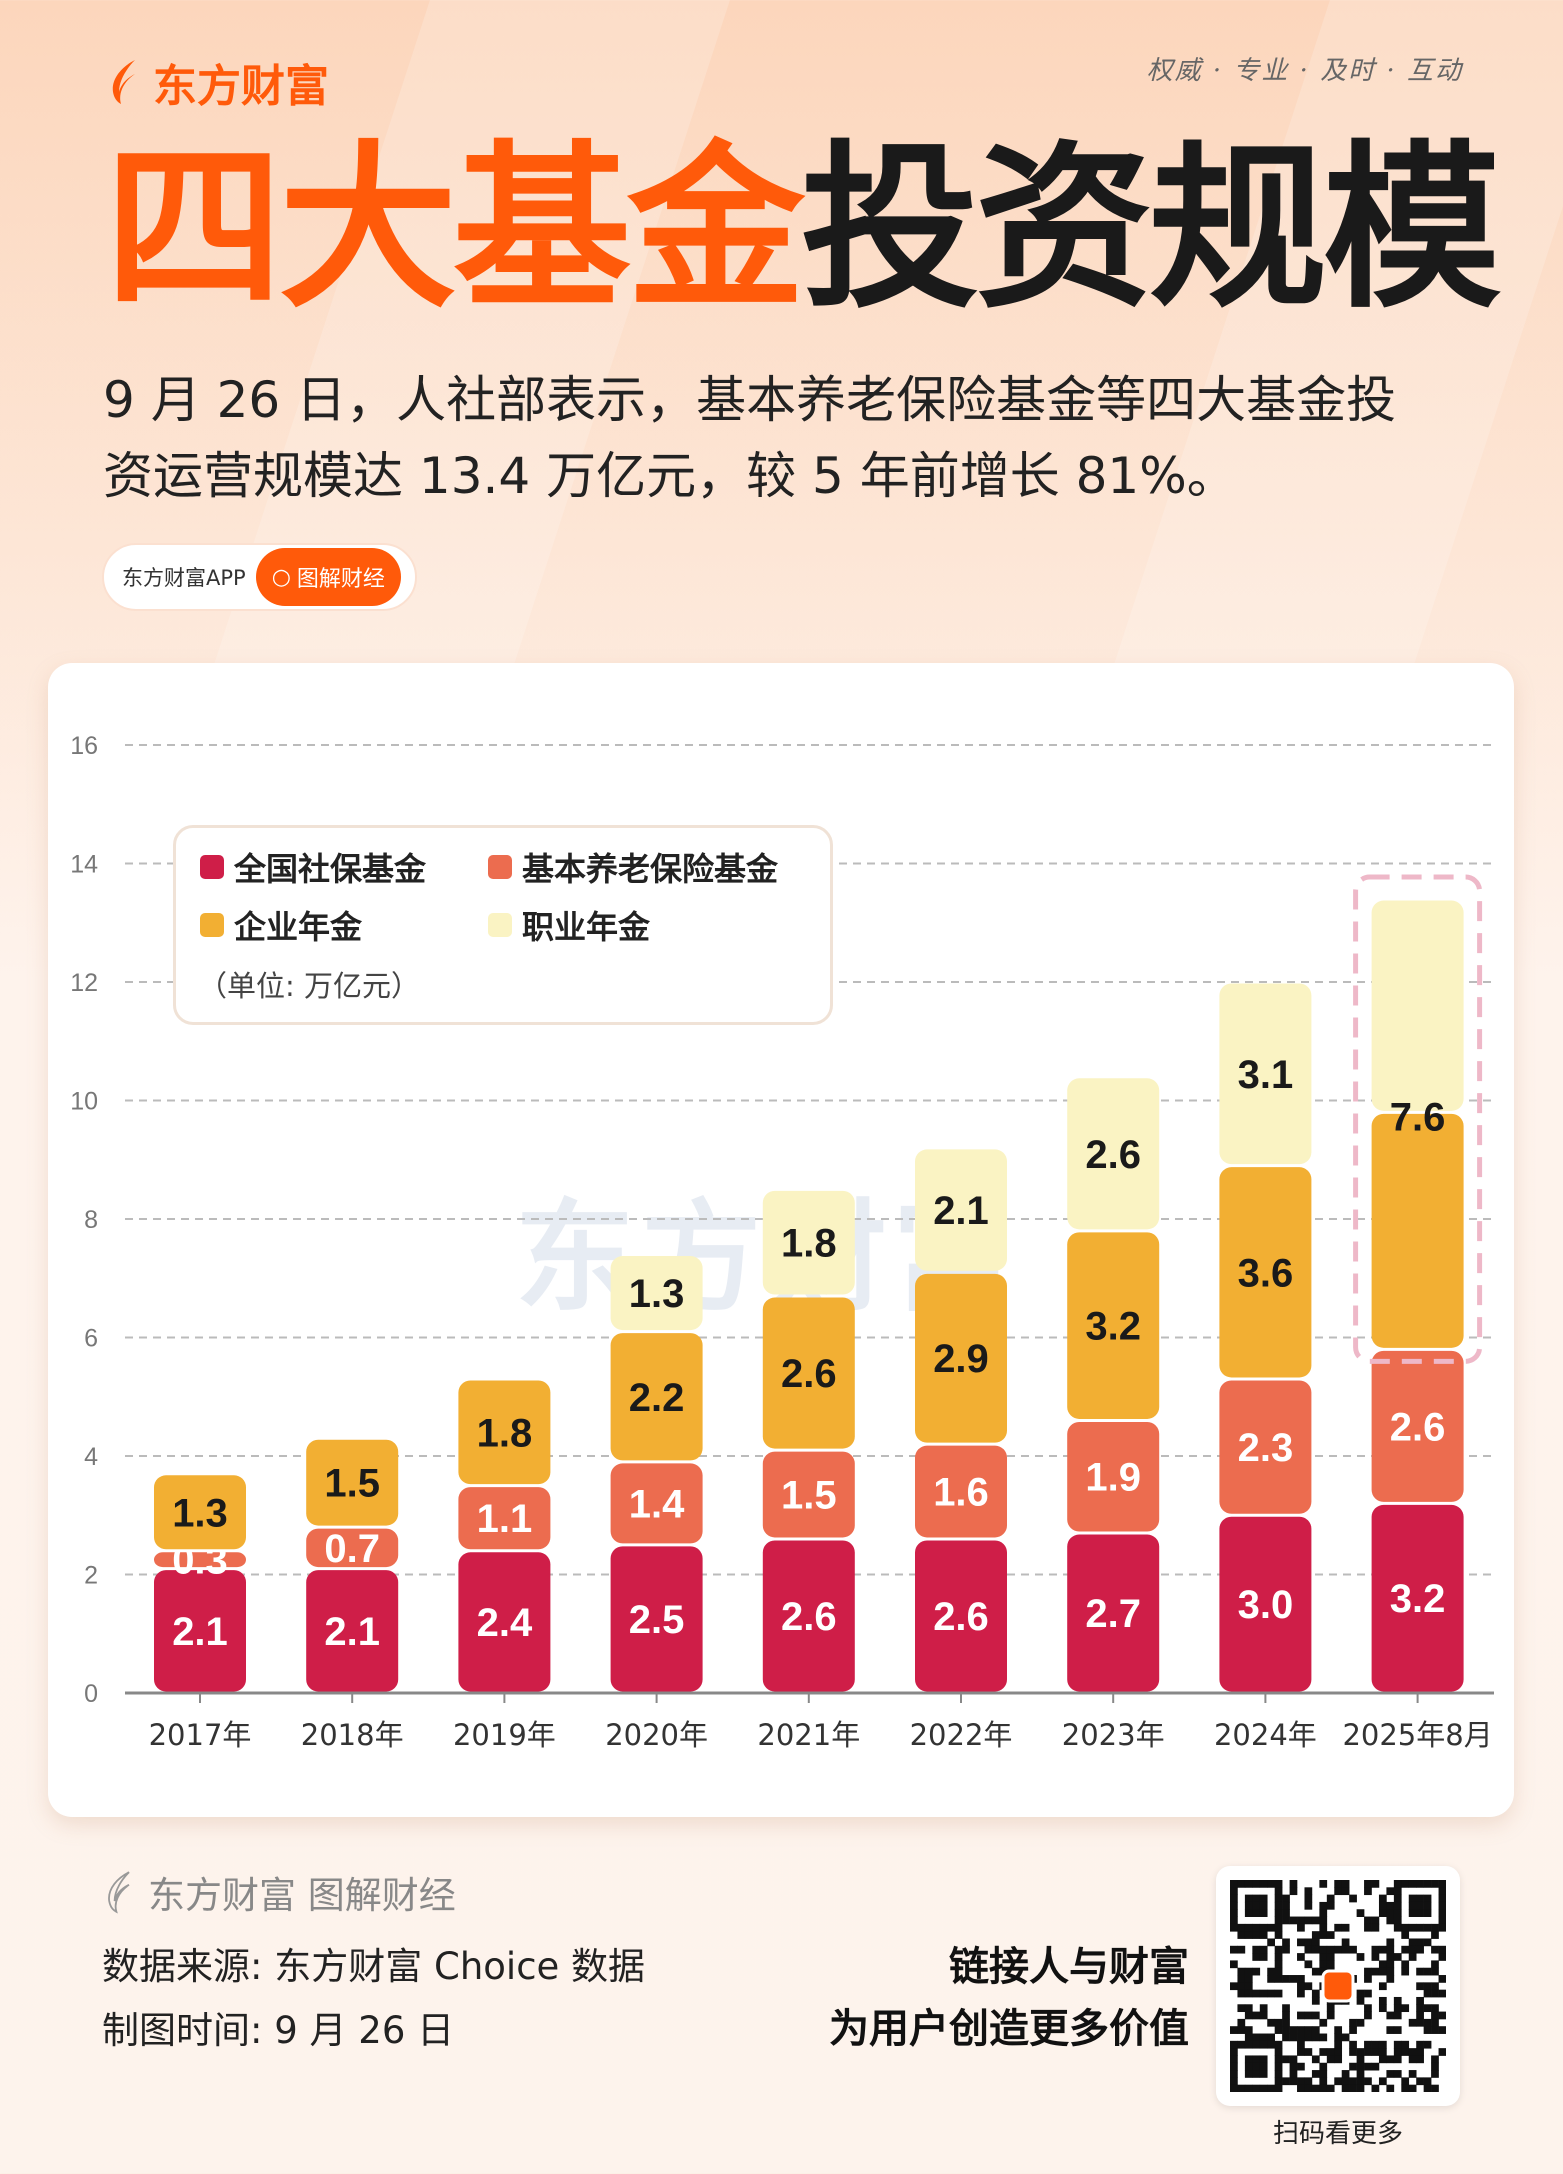 This screenshot has height=2174, width=1563. Describe the element at coordinates (656, 1735) in the screenshot. I see `x-tick-label: 2020年` at that location.